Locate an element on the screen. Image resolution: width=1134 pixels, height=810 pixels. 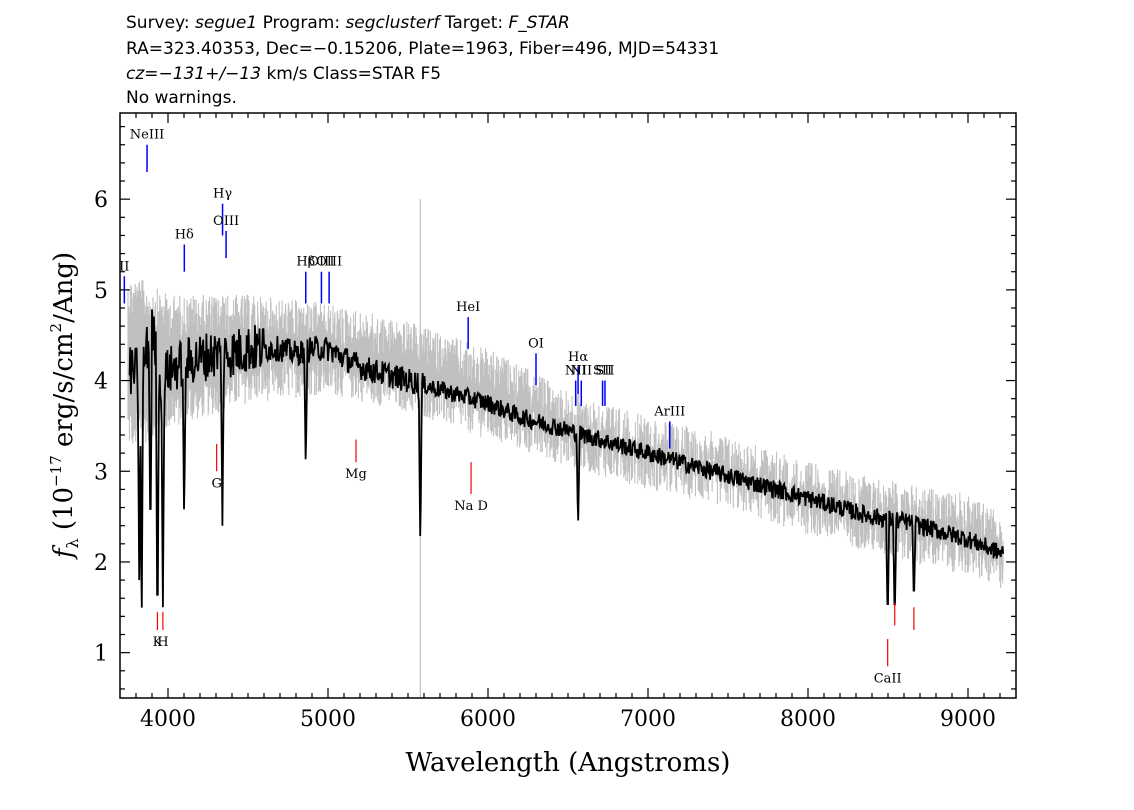
emission-line-label: Hγ is located at coordinates (222, 194).